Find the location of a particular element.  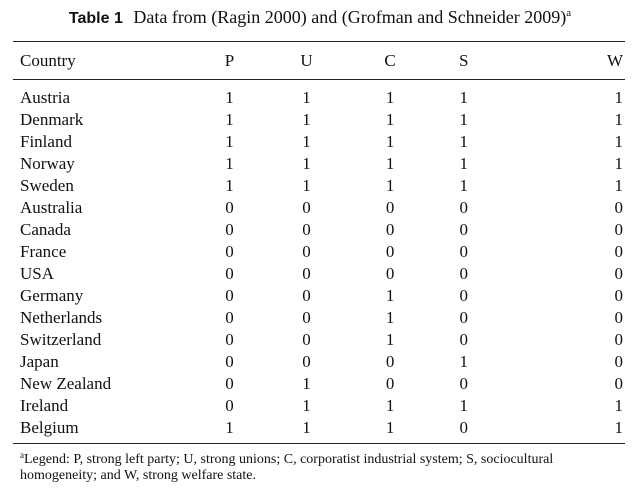

country-cell: France is located at coordinates (43, 251).